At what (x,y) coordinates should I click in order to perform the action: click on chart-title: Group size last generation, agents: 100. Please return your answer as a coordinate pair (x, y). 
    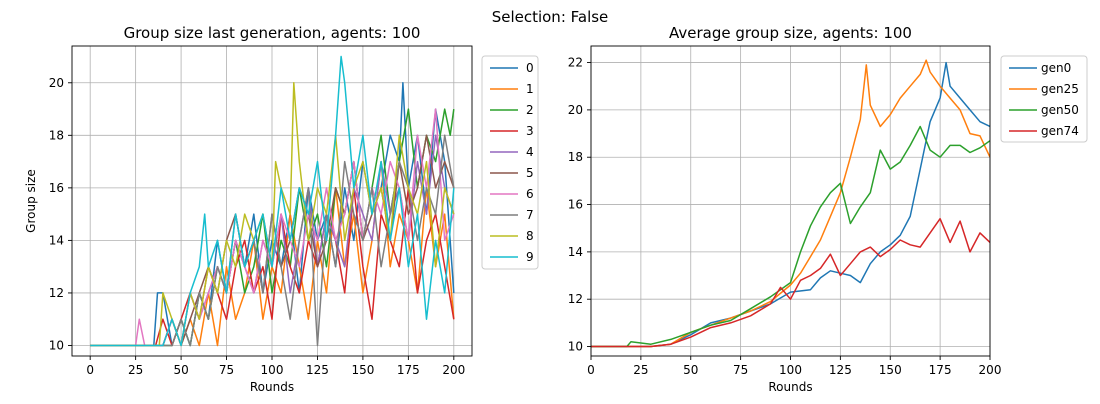
    Looking at the image, I should click on (272, 33).